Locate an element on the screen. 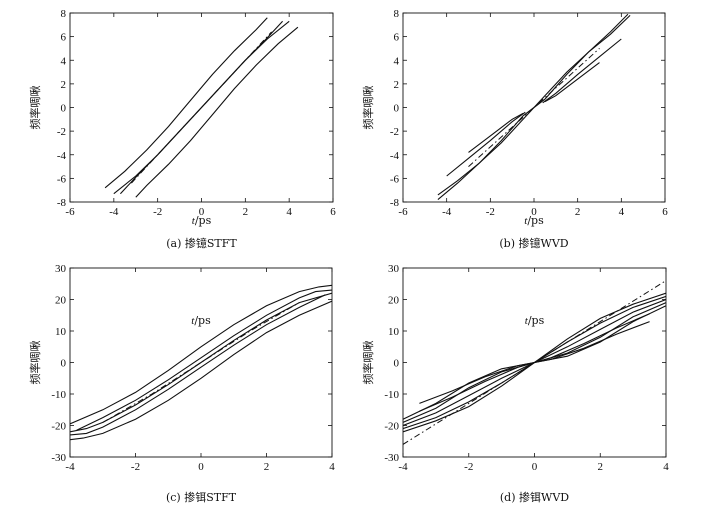  panel-caption: (c) 掺铒STFT is located at coordinates (201, 497).